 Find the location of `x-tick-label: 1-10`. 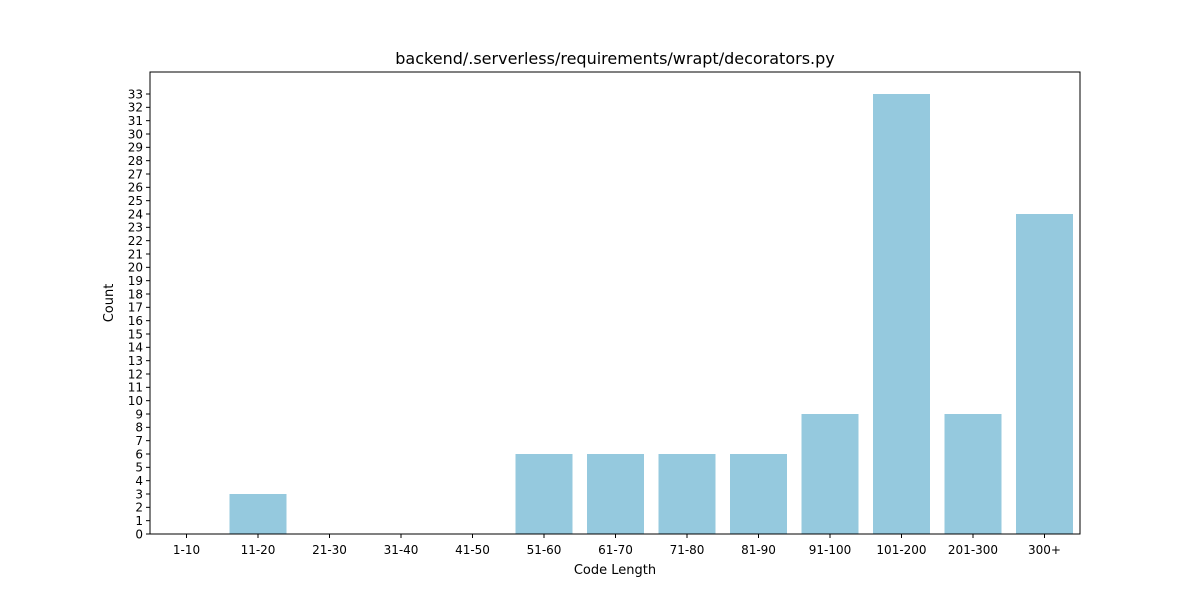

x-tick-label: 1-10 is located at coordinates (186, 550).